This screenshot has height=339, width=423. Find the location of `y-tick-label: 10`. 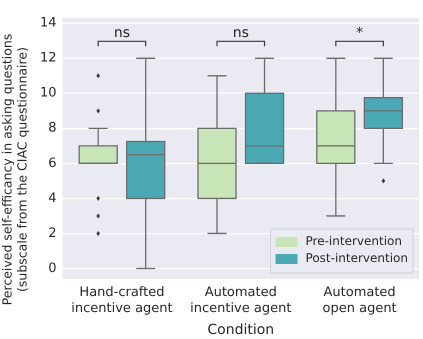

y-tick-label: 10 is located at coordinates (48, 93).